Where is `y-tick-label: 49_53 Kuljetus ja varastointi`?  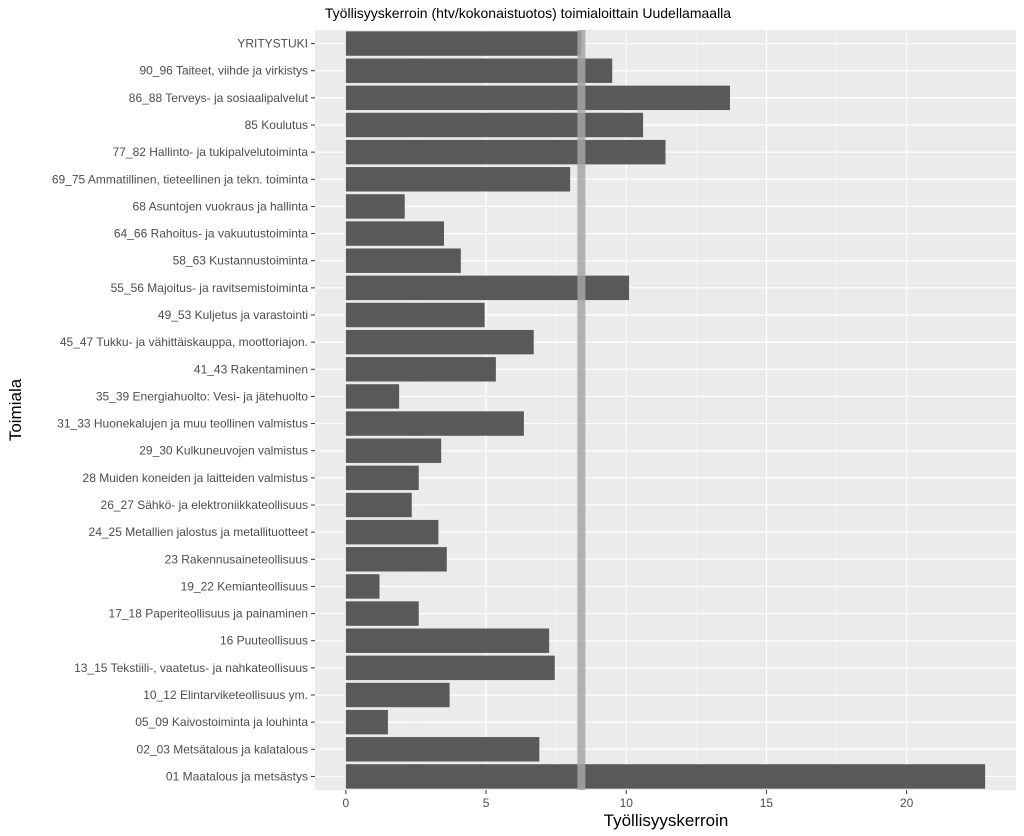
y-tick-label: 49_53 Kuljetus ja varastointi is located at coordinates (233, 315).